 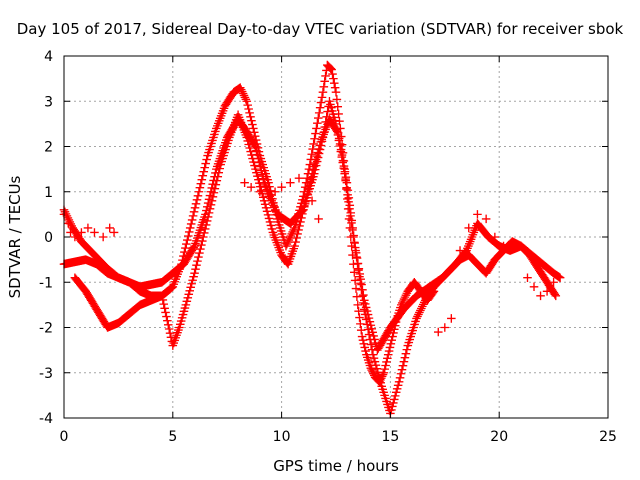 I want to click on y-tick-label: 2, so click(x=48, y=148).